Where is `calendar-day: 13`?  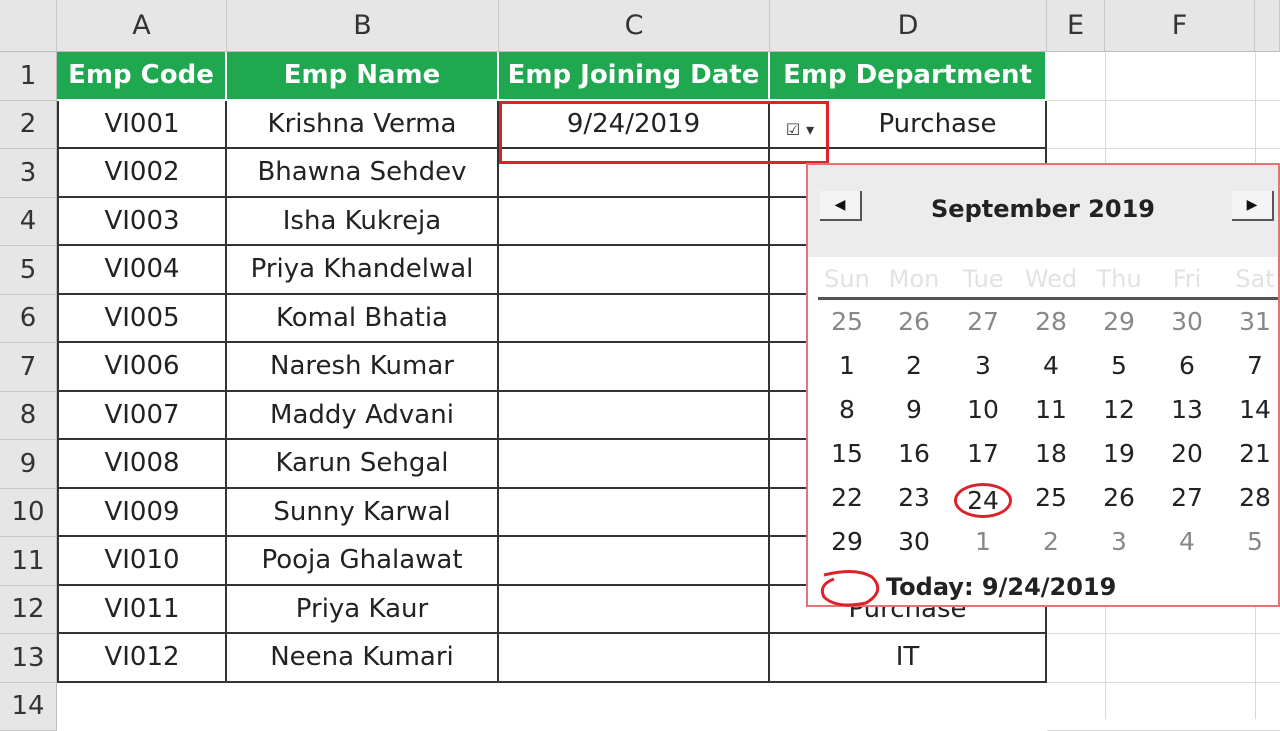
calendar-day: 13 is located at coordinates (1187, 409).